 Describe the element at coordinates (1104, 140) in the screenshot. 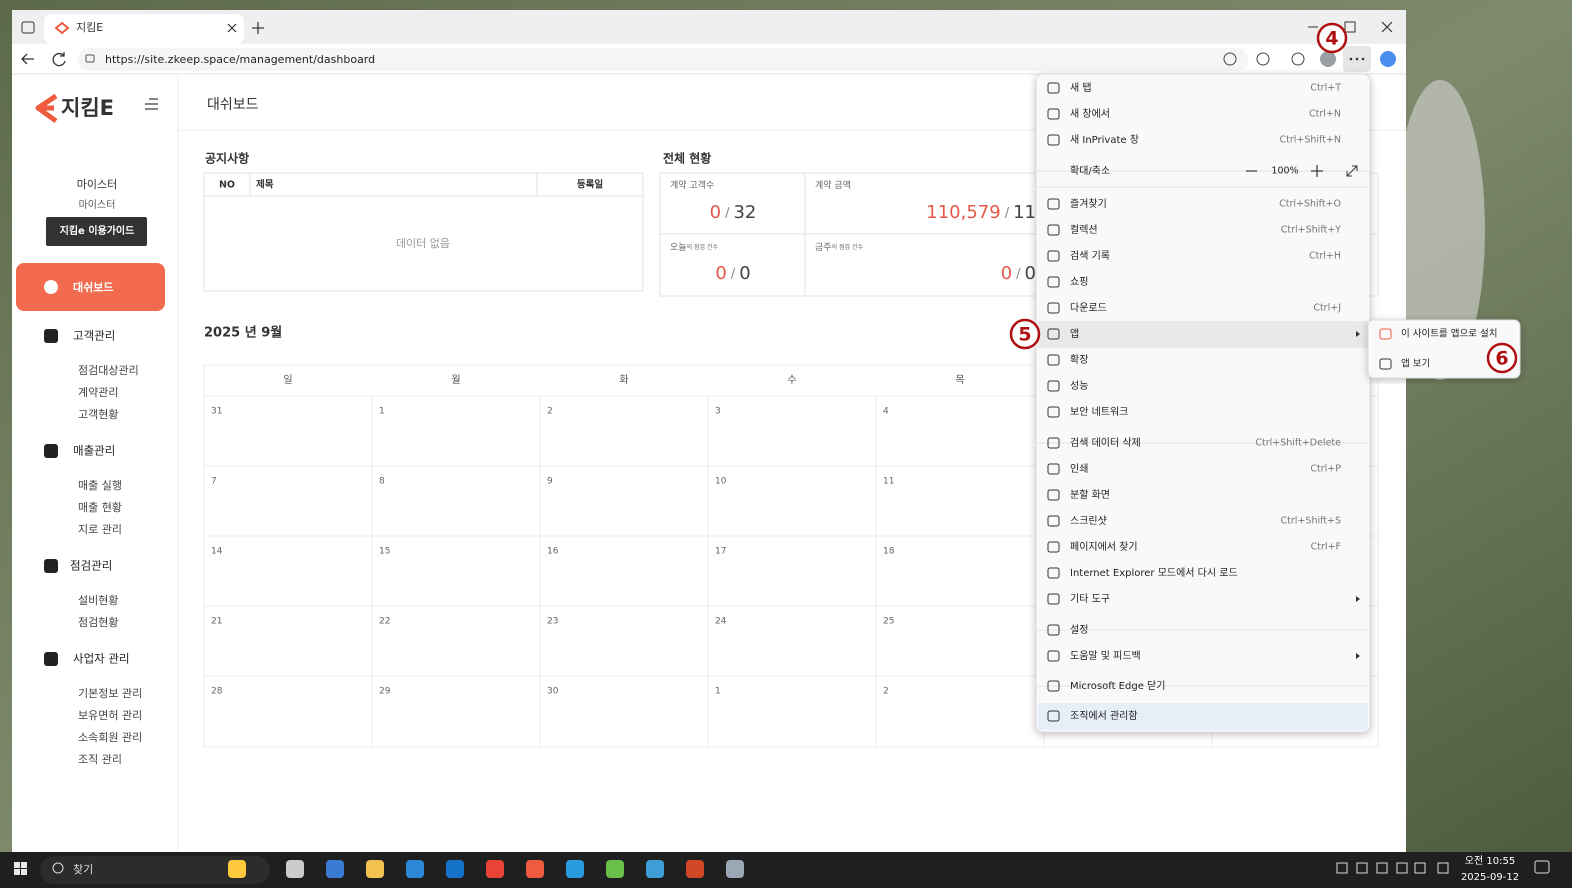

I see `menu-item: 새 InPrivate 창` at that location.